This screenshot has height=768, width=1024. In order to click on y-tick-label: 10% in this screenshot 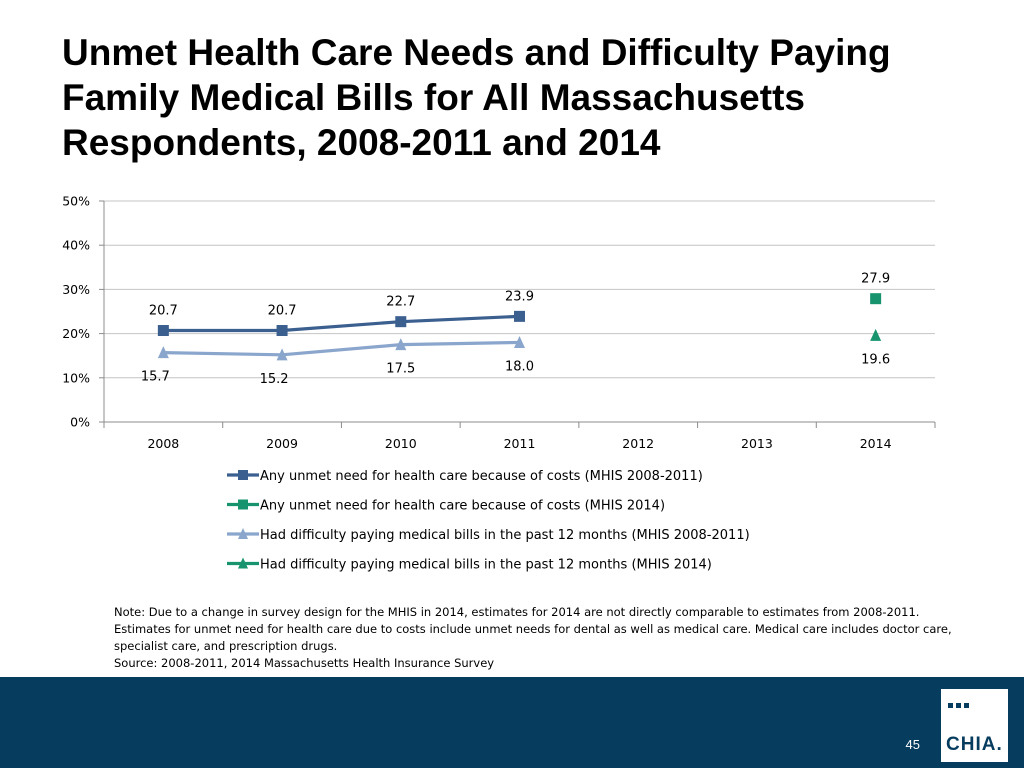, I will do `click(76, 377)`.